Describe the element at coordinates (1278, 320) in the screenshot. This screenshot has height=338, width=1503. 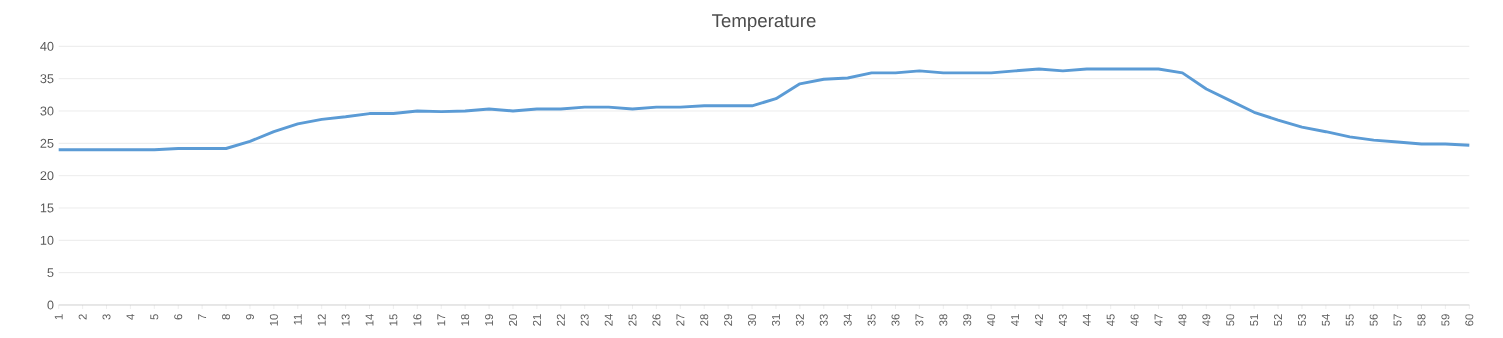
I see `x-tick-label: 52` at that location.